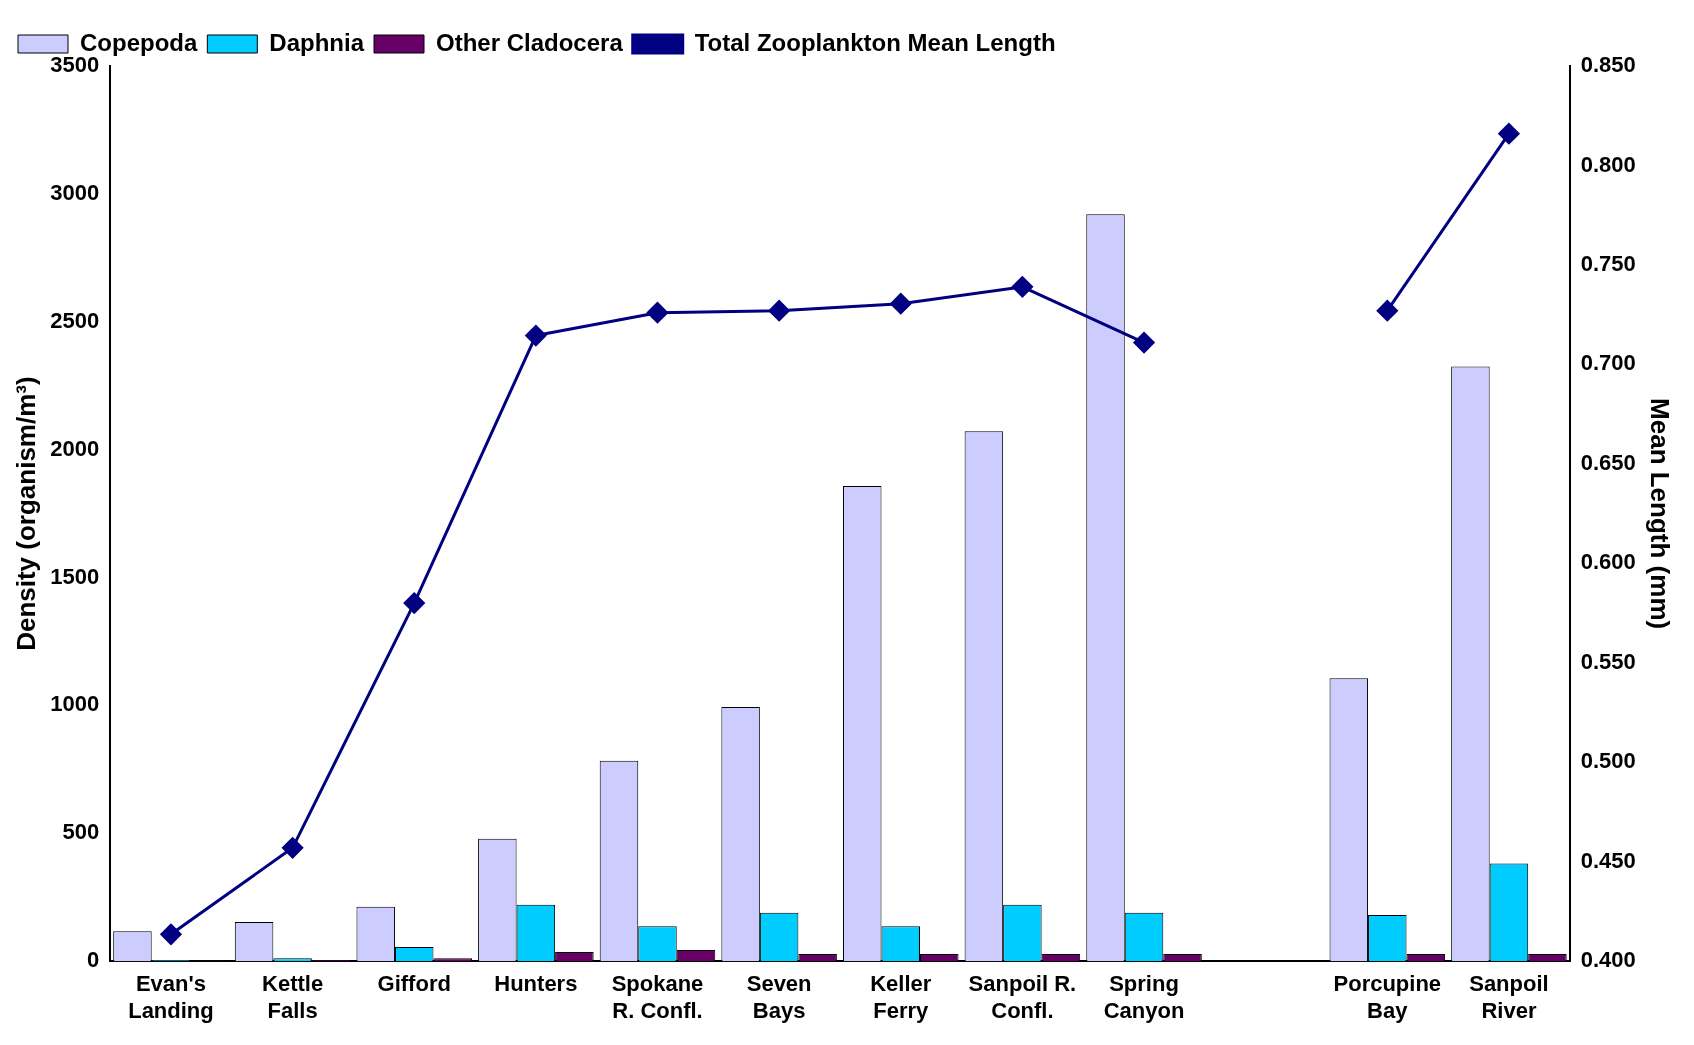  I want to click on y2-tick-label: 0.450, so click(1608, 860).